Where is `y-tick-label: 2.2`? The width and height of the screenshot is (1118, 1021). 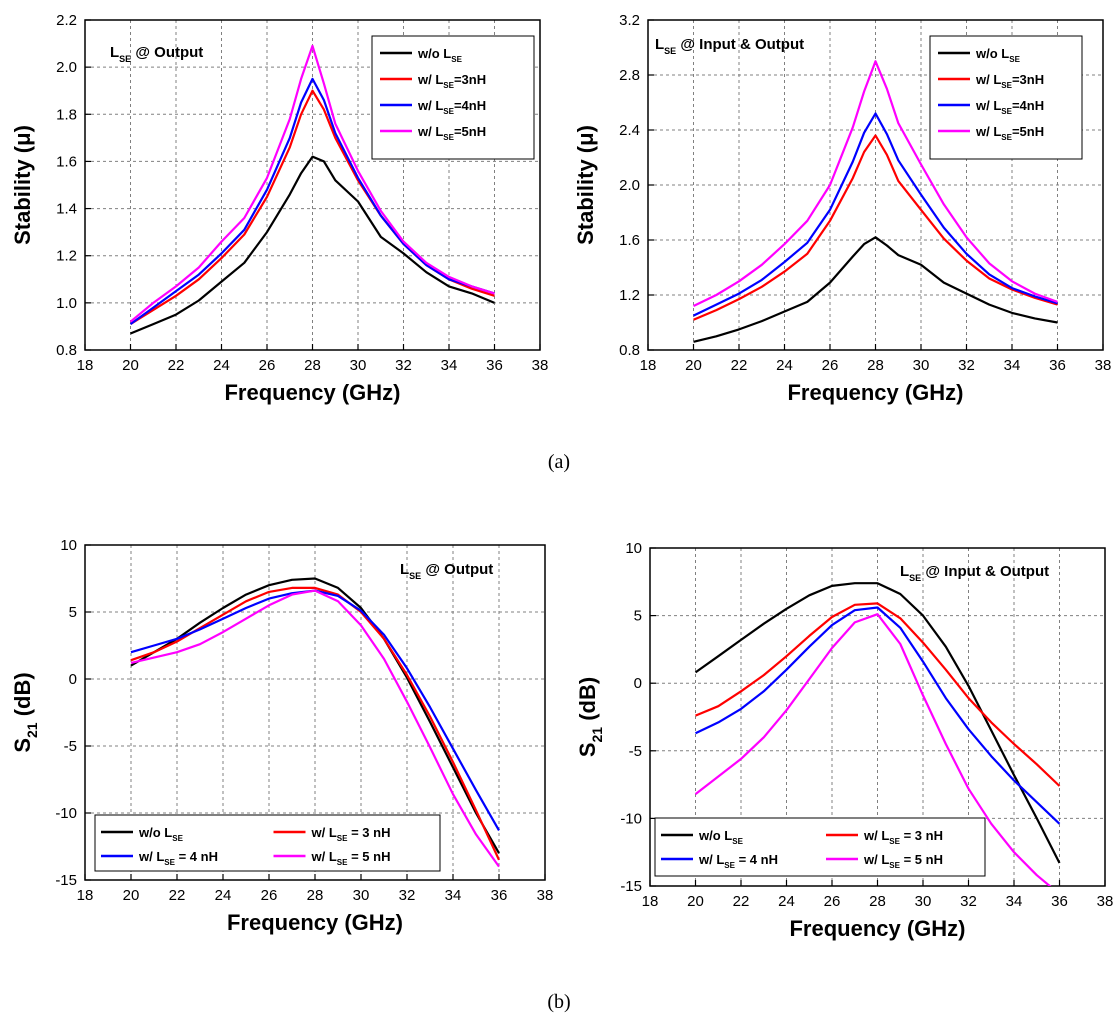 y-tick-label: 2.2 is located at coordinates (66, 20).